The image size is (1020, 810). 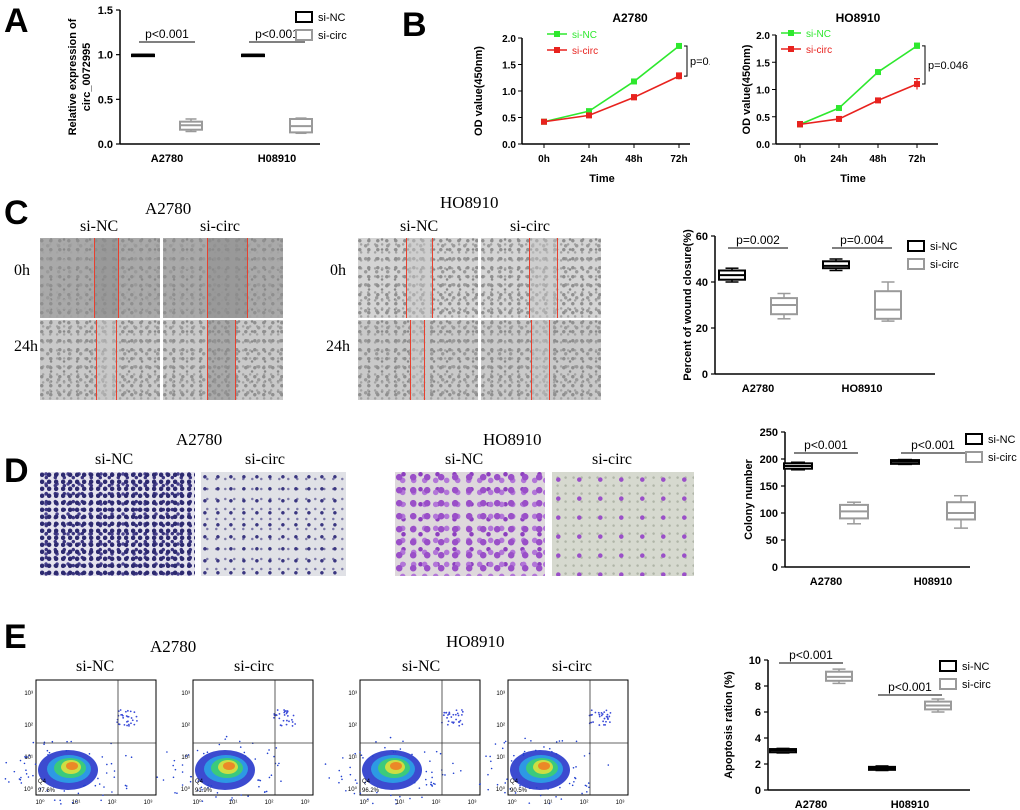 What do you see at coordinates (305, 803) in the screenshot?
I see `flow-x-tick-label: 10³` at bounding box center [305, 803].